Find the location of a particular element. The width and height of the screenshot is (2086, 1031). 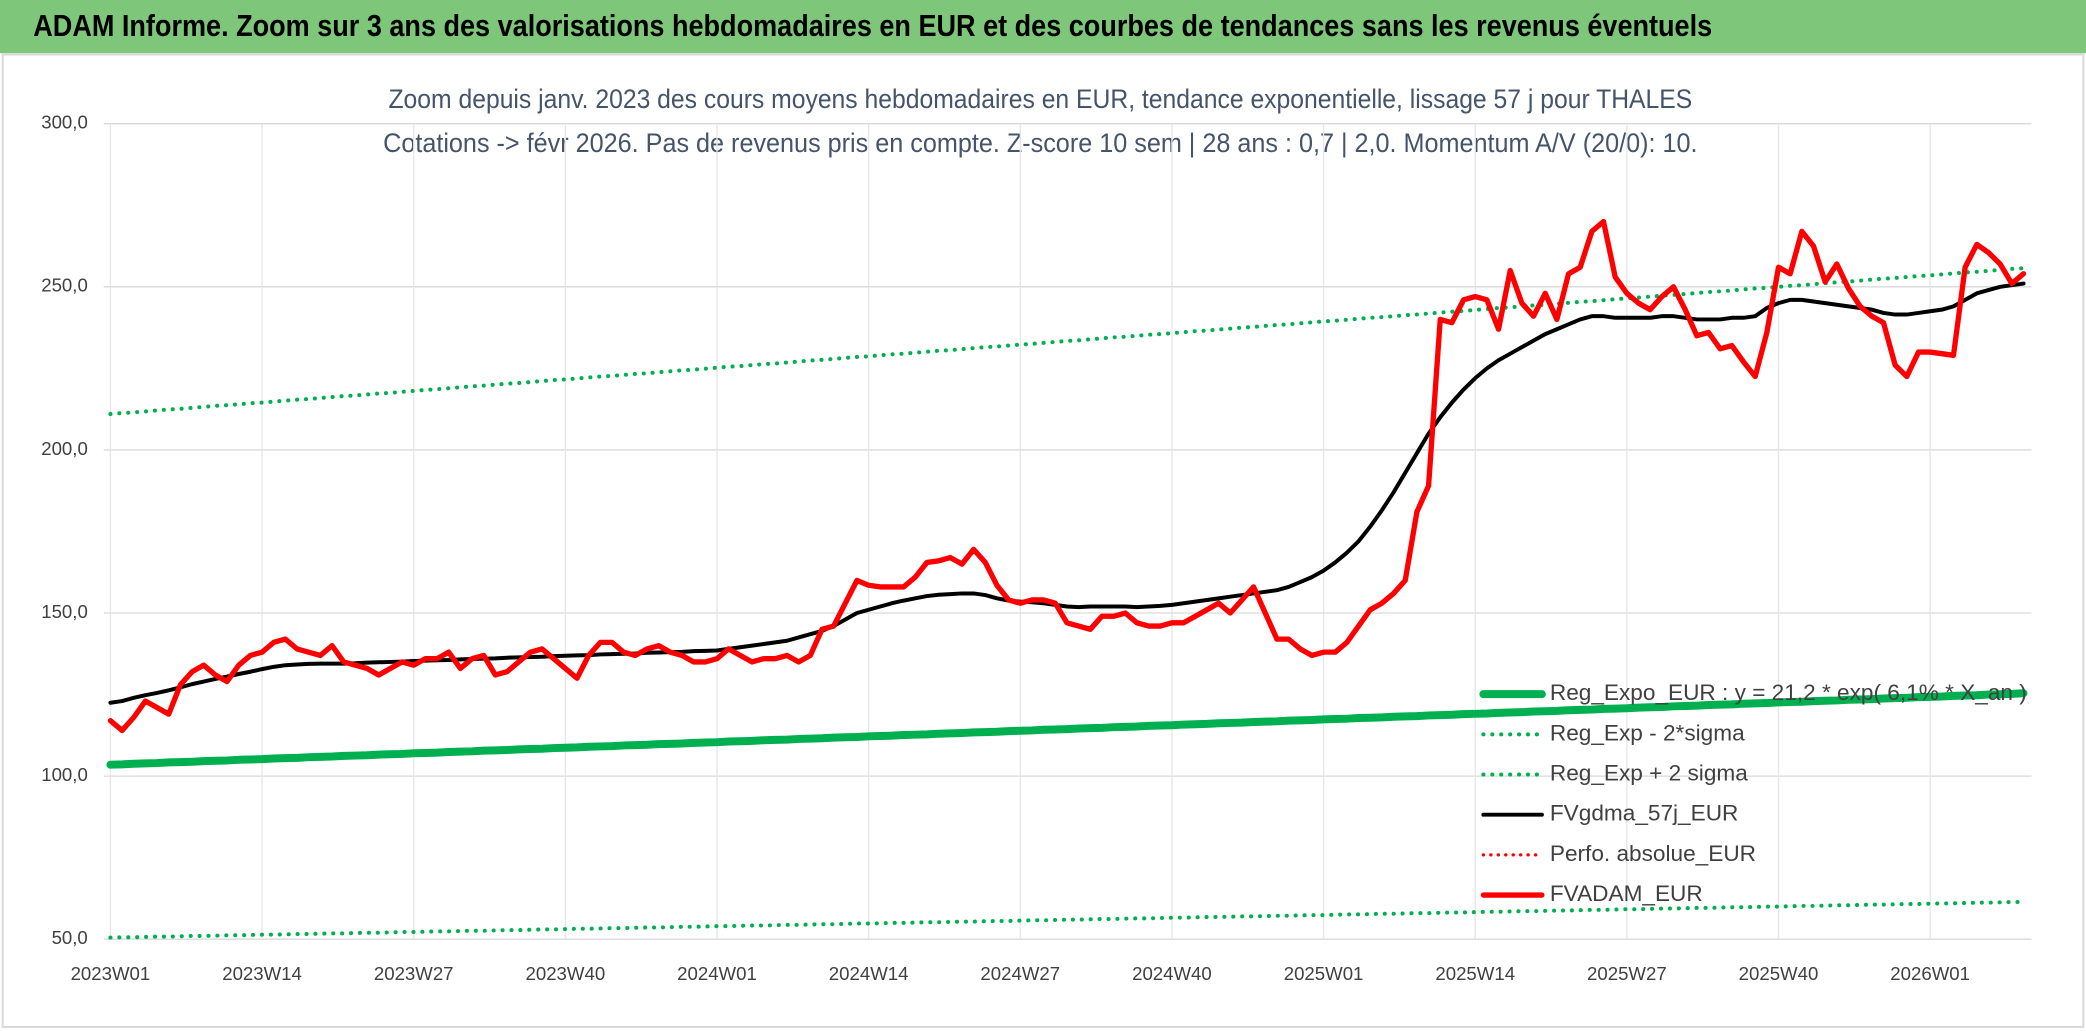

x-tick-label: 2023W14 is located at coordinates (262, 973).